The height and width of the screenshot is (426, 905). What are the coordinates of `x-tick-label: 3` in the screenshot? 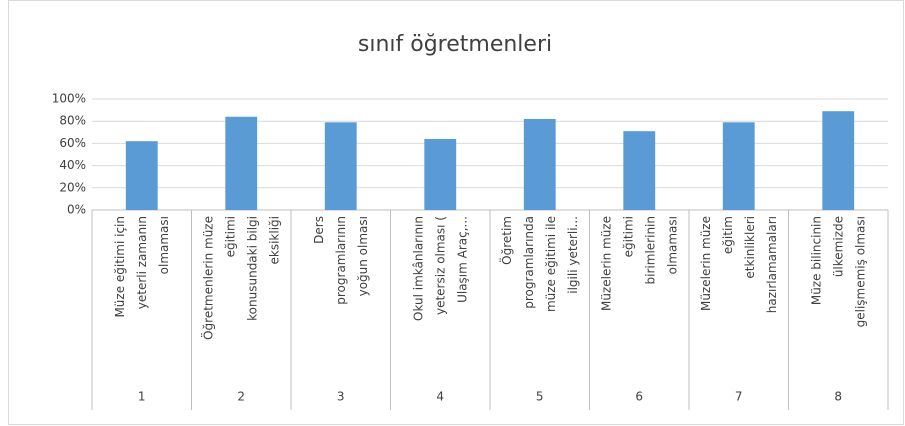 It's located at (341, 397).